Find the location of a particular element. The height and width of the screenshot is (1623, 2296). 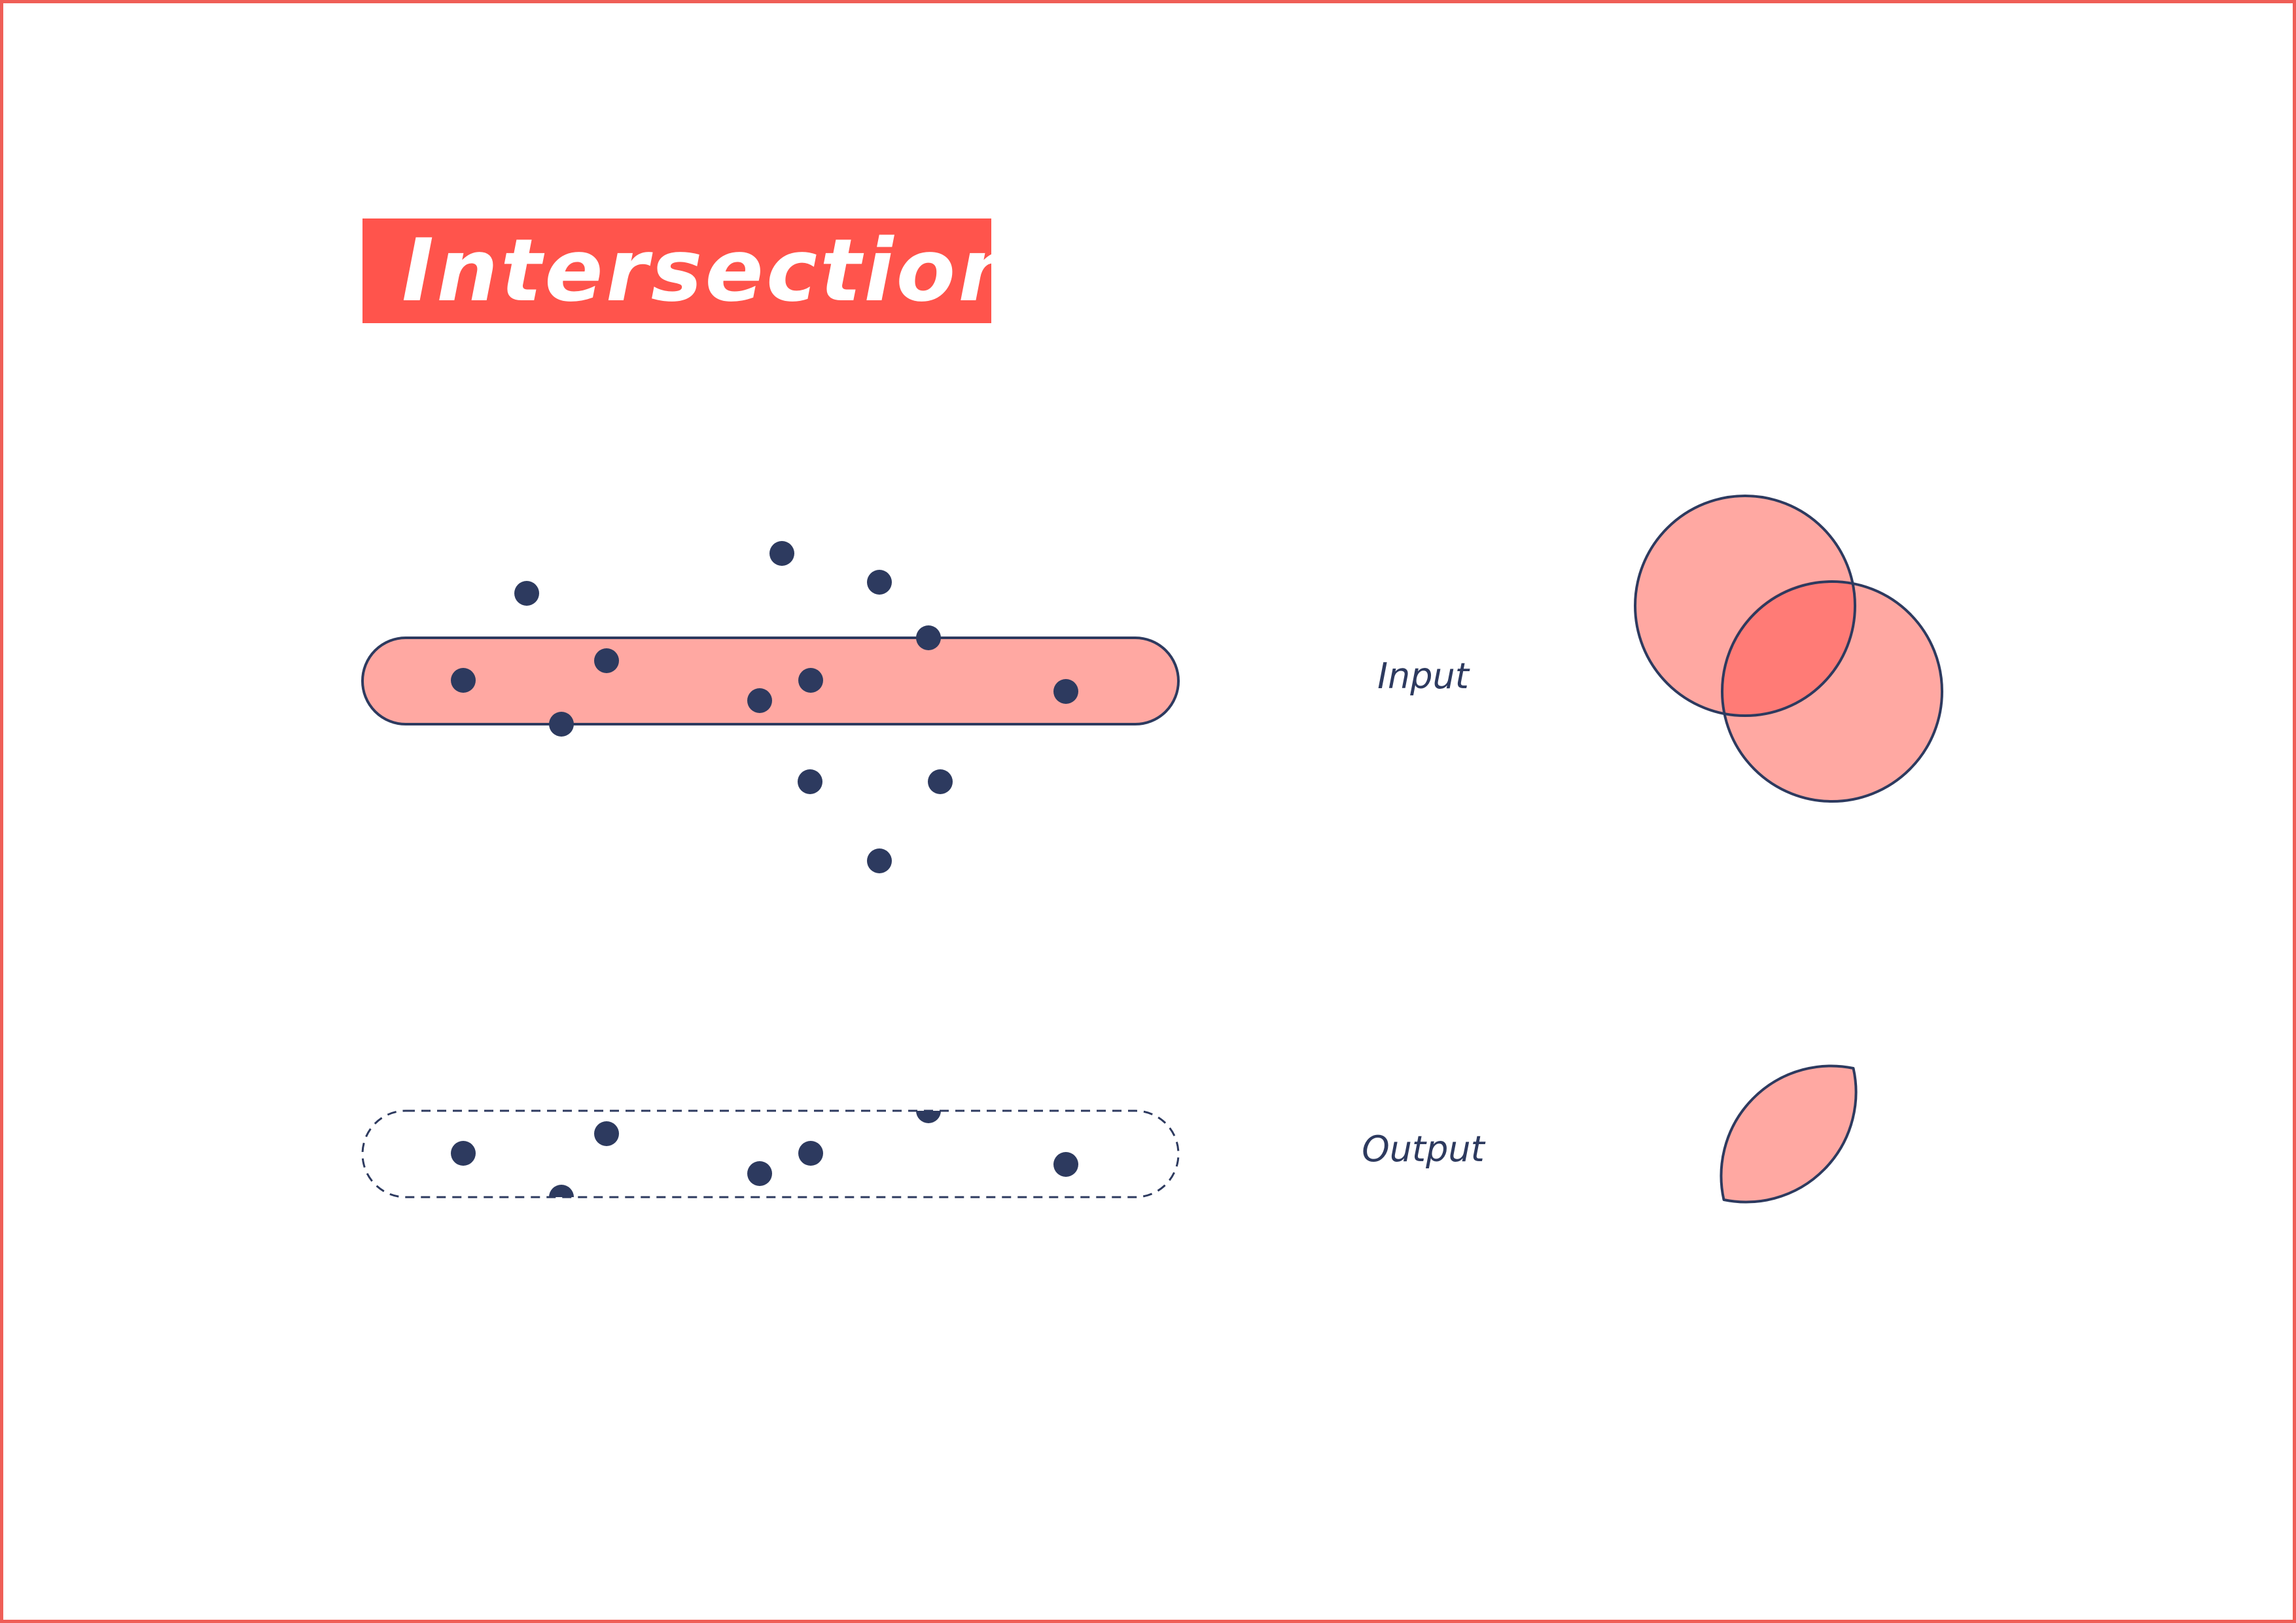

output-range-band is located at coordinates (770, 1154).